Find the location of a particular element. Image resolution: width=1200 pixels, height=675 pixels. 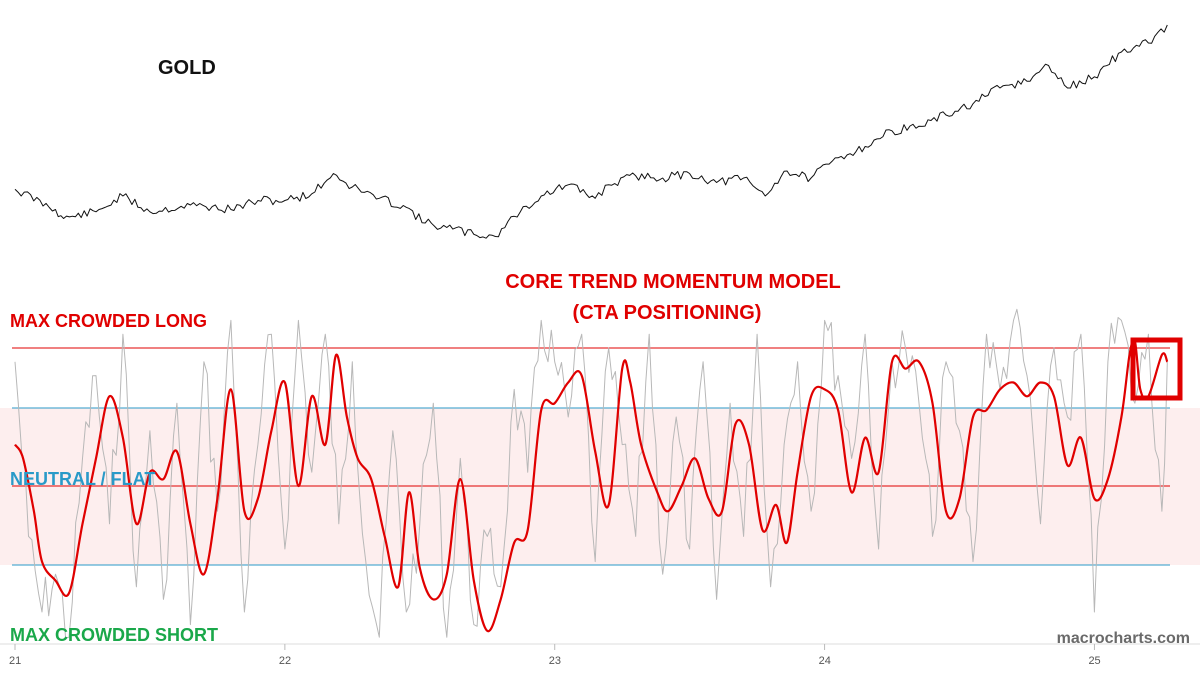

tick-layer: 21 22 23 24 25 is located at coordinates (555, 655).